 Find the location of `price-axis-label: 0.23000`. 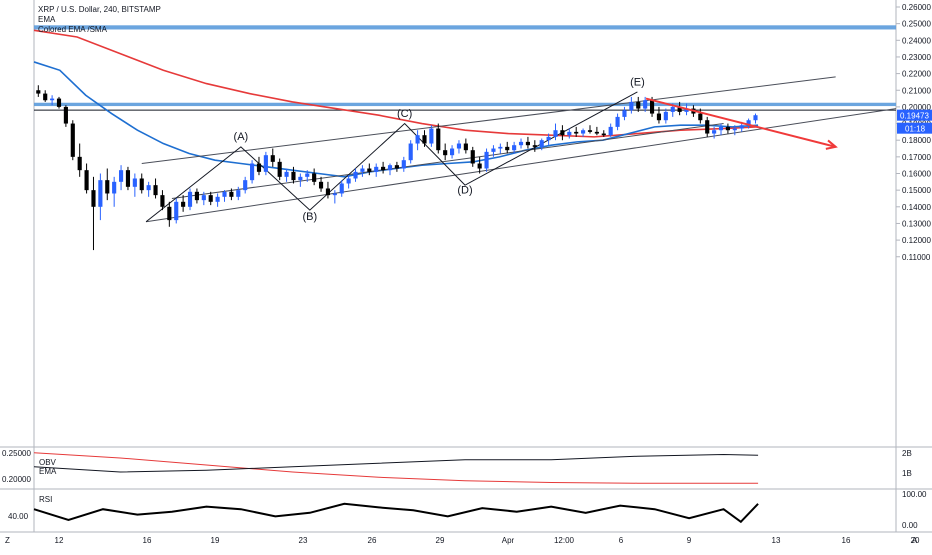

price-axis-label: 0.23000 is located at coordinates (916, 57).